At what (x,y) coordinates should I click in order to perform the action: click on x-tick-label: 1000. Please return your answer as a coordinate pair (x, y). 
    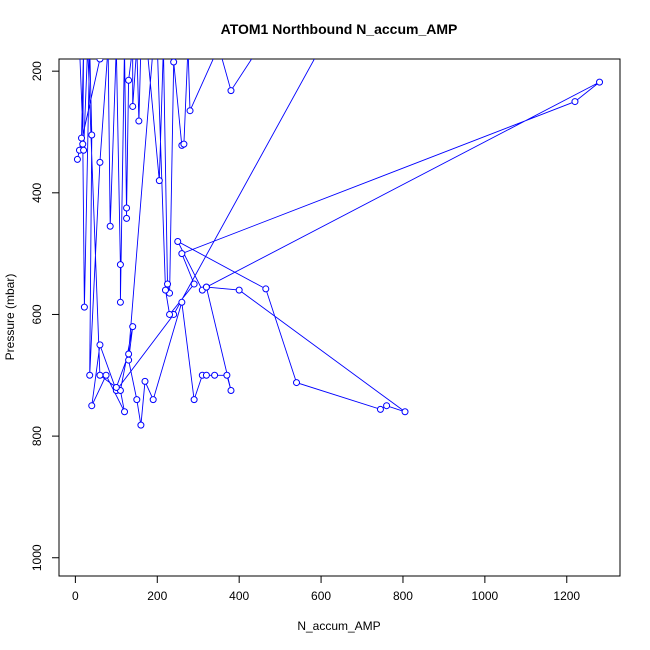
    Looking at the image, I should click on (485, 596).